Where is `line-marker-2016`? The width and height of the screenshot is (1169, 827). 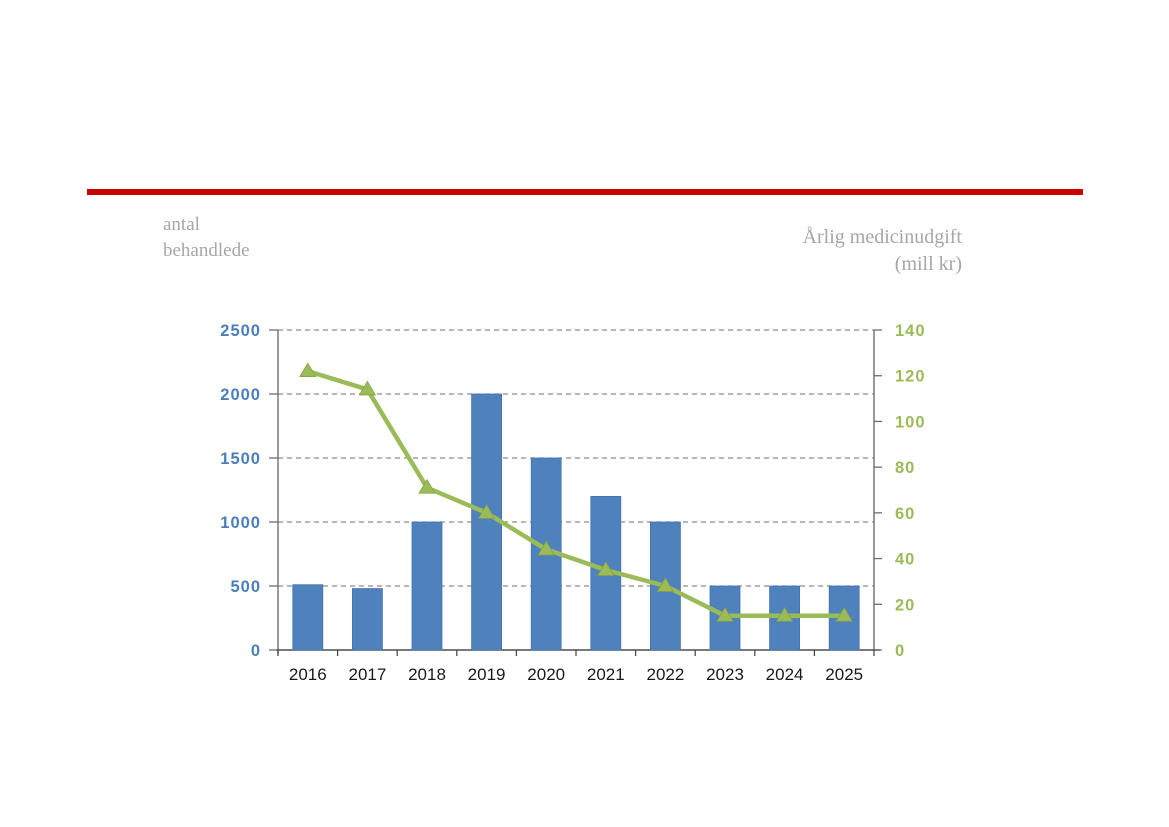
line-marker-2016 is located at coordinates (308, 370).